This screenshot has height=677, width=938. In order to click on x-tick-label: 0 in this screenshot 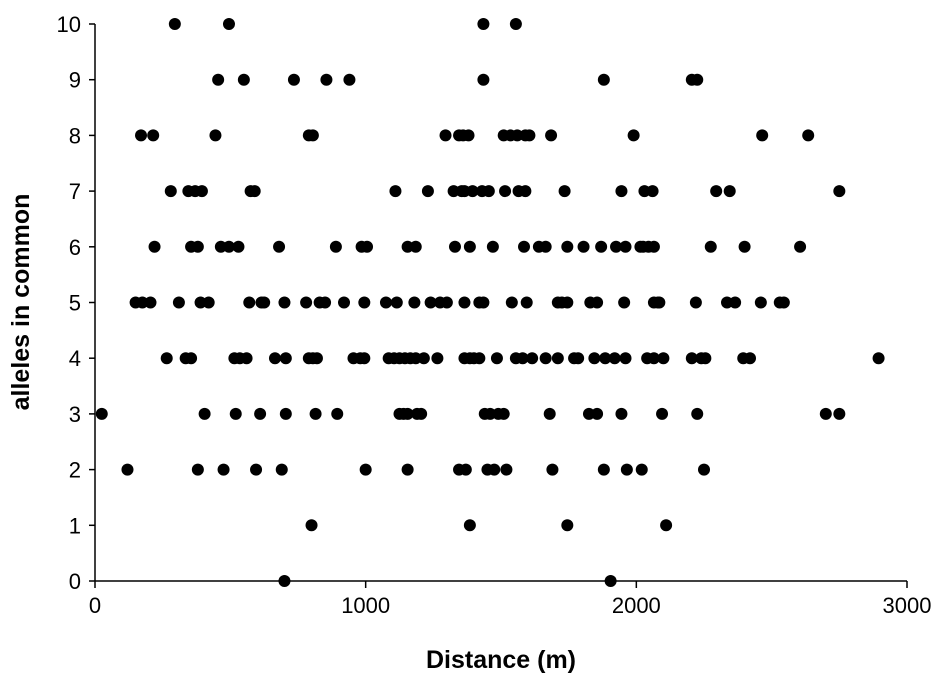, I will do `click(95, 605)`.